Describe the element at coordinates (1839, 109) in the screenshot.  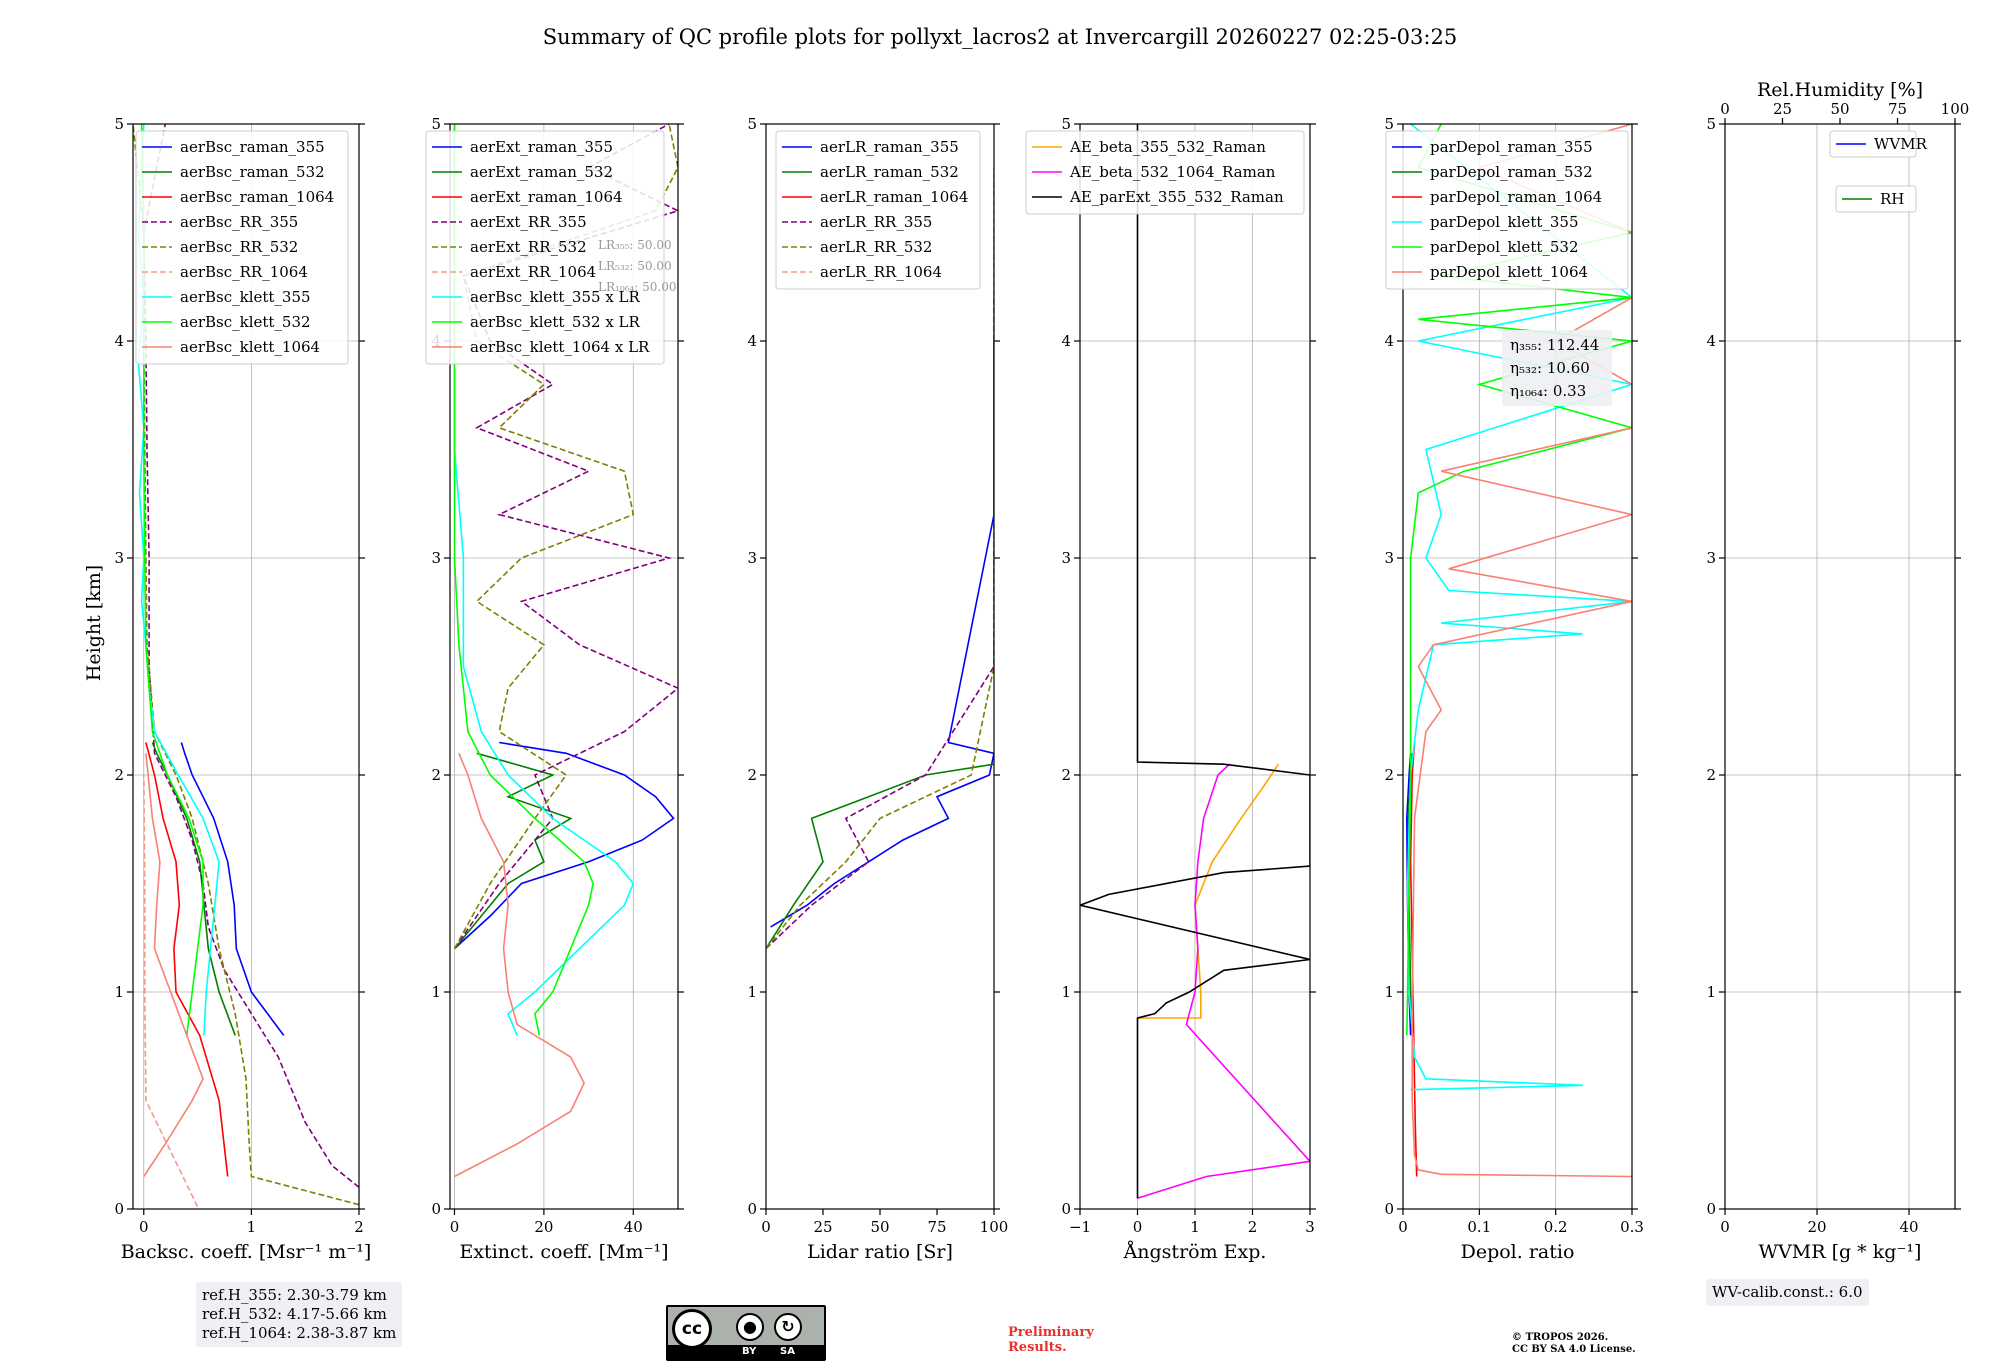
I see `x2-tick-label: 50` at that location.